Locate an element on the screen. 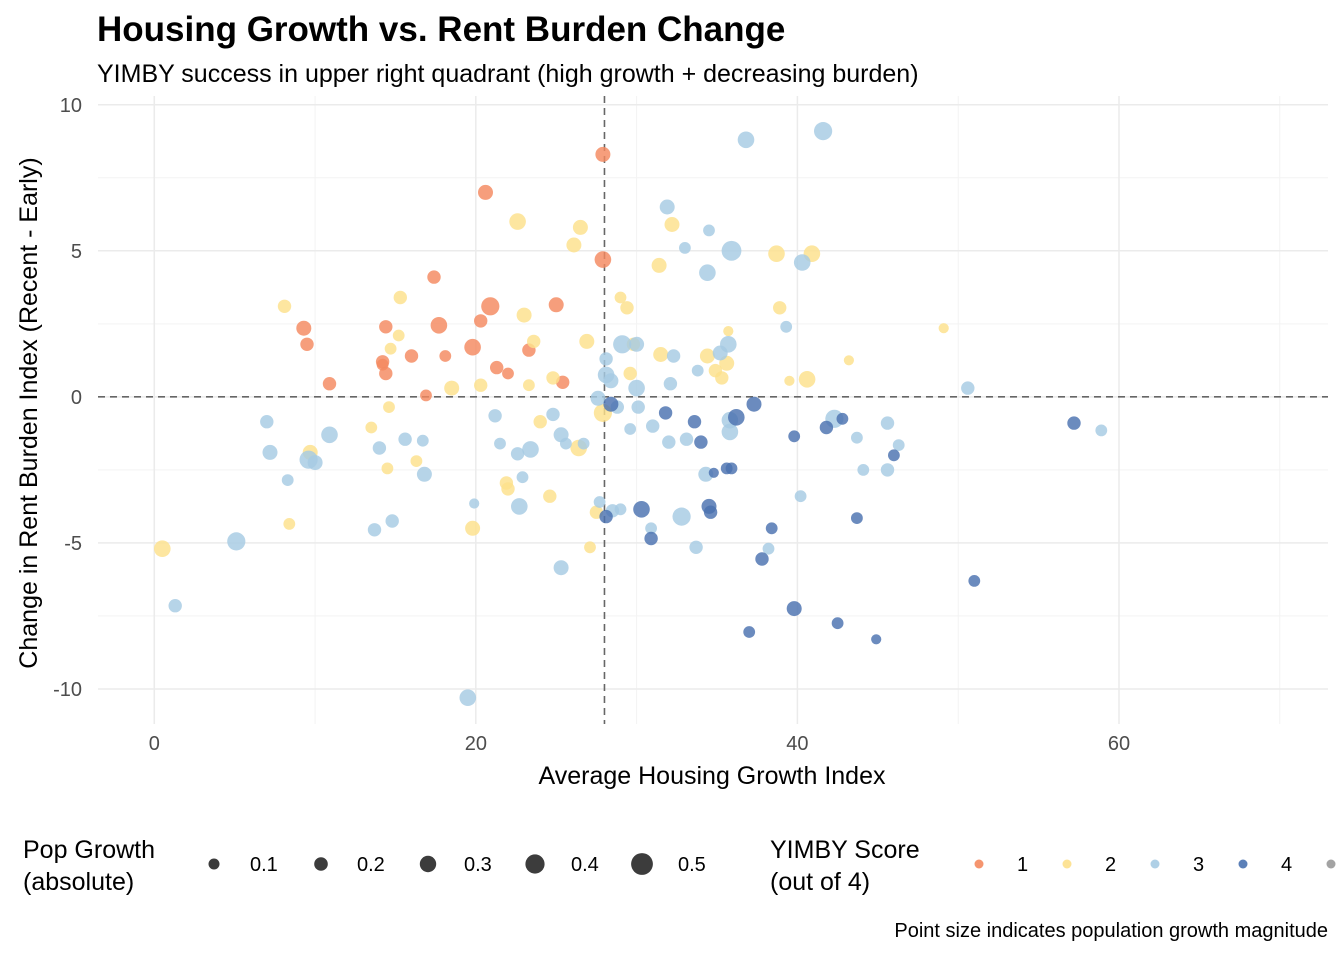 This screenshot has width=1344, height=960. x-tick-label: 40 is located at coordinates (797, 744).